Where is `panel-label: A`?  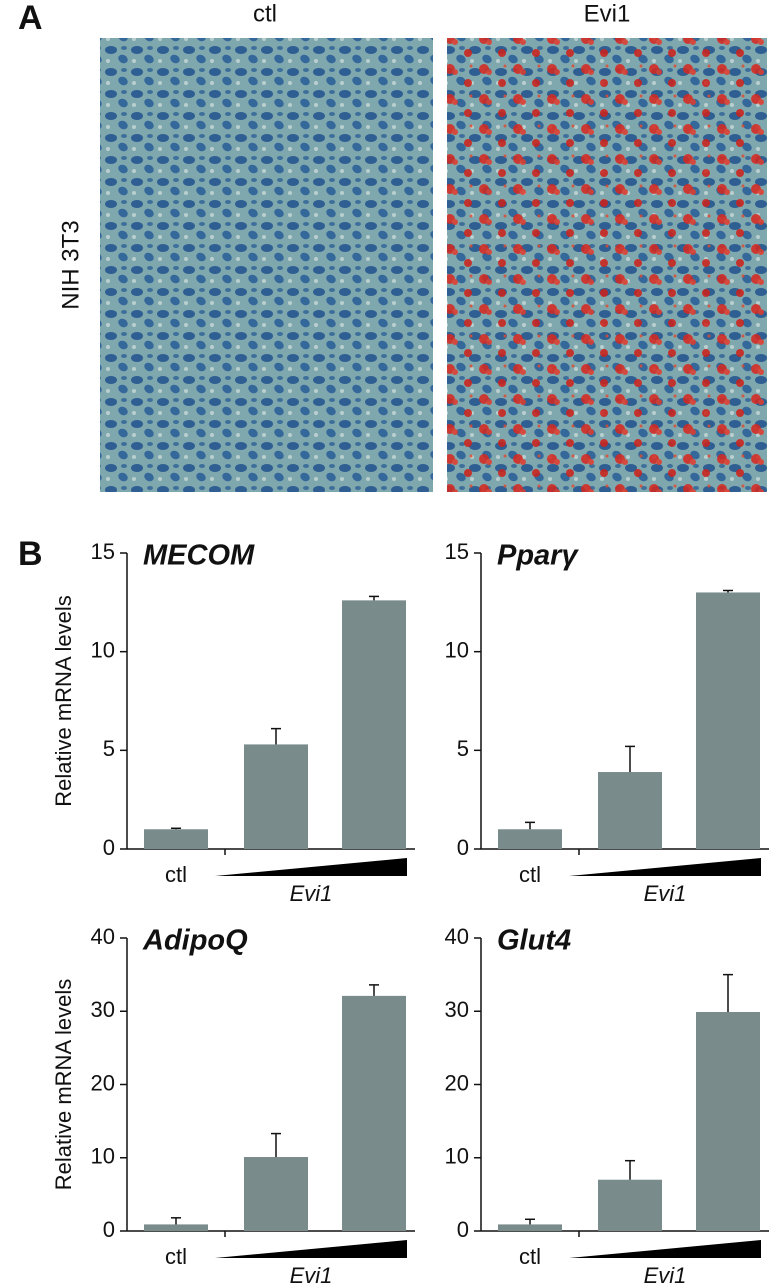 panel-label: A is located at coordinates (30, 18).